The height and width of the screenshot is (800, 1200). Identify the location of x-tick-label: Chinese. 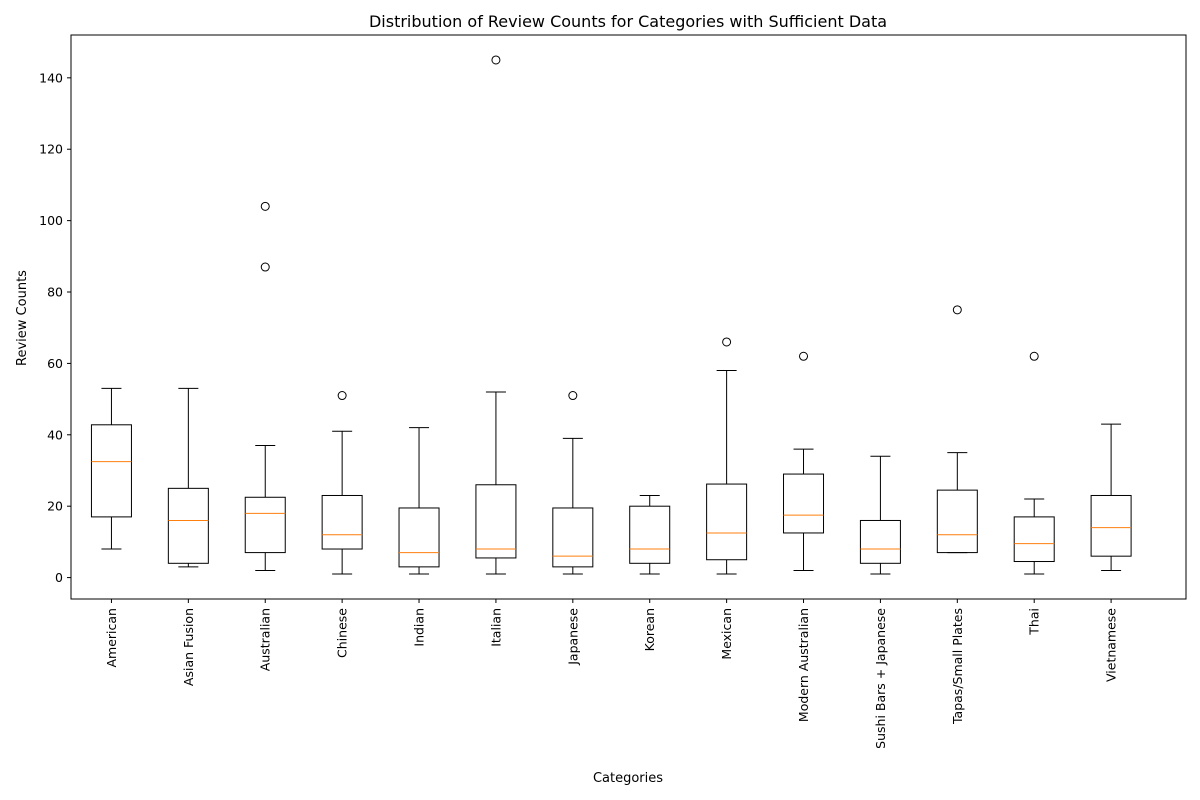
(342, 633).